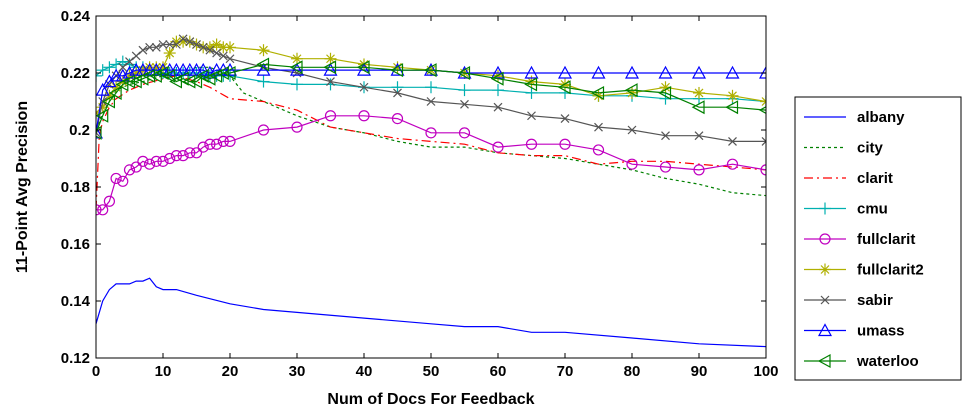 The image size is (966, 415). I want to click on legend-marker-fullclarit2, so click(825, 269).